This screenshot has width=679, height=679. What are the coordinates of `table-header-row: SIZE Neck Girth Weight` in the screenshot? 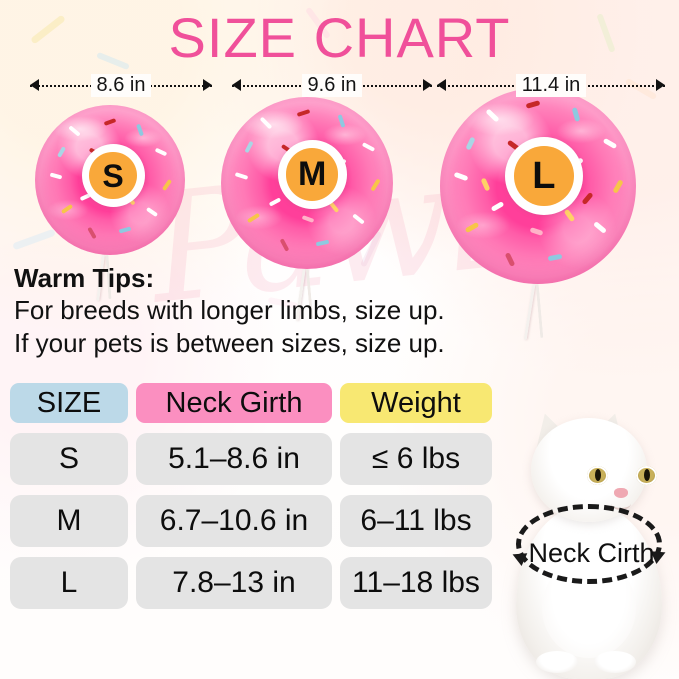 It's located at (259, 403).